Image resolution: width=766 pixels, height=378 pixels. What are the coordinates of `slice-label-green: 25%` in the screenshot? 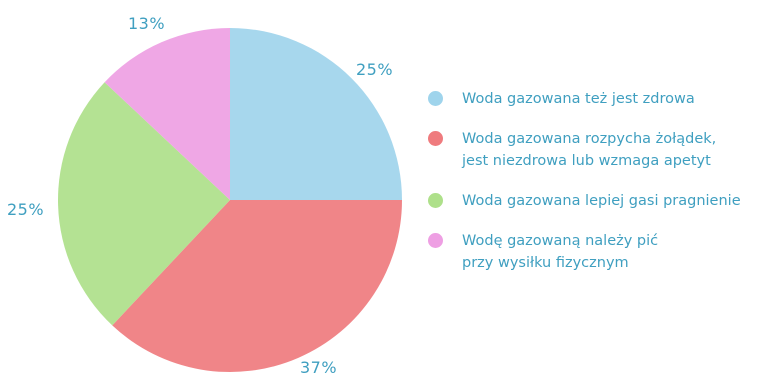 It's located at (26, 209).